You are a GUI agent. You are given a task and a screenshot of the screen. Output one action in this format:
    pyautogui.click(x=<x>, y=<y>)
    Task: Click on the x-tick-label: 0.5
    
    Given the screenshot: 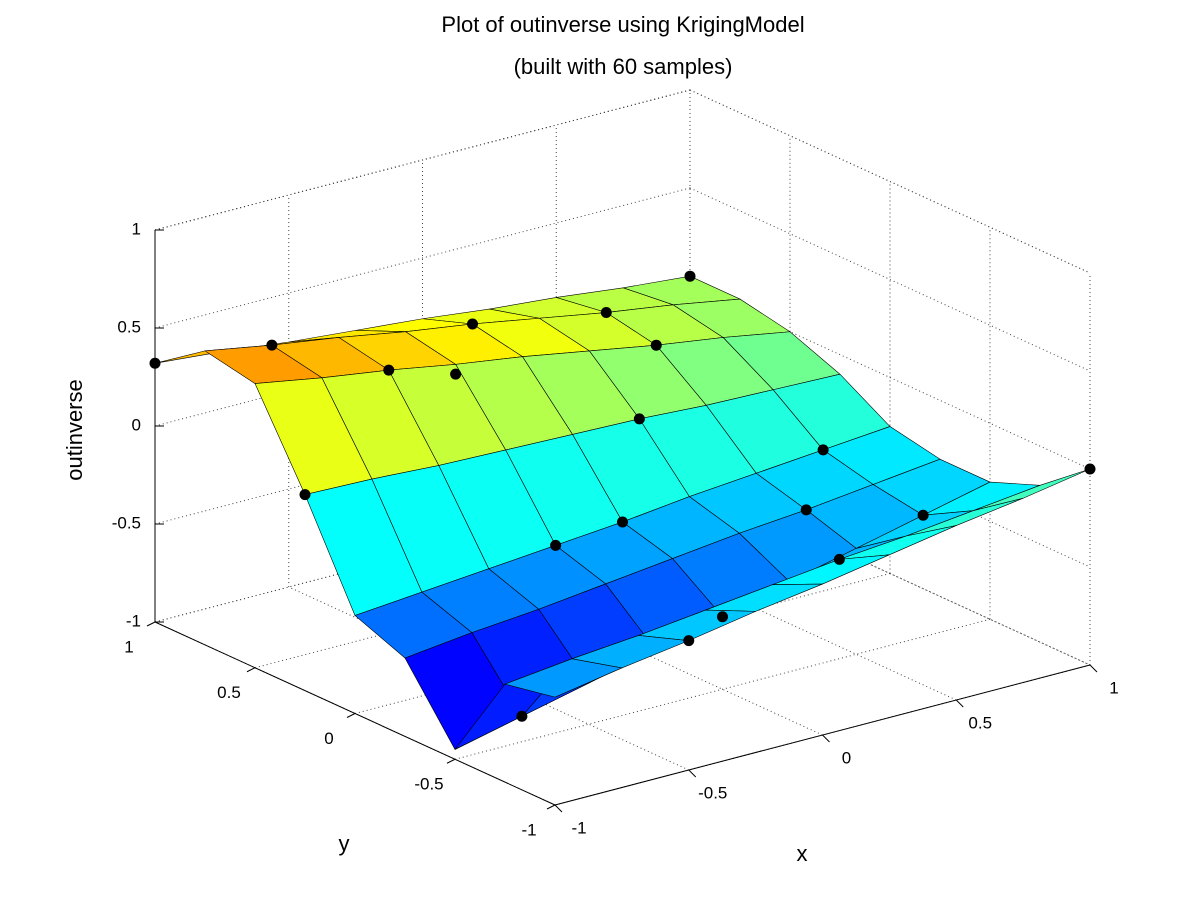 What is the action you would take?
    pyautogui.click(x=980, y=722)
    